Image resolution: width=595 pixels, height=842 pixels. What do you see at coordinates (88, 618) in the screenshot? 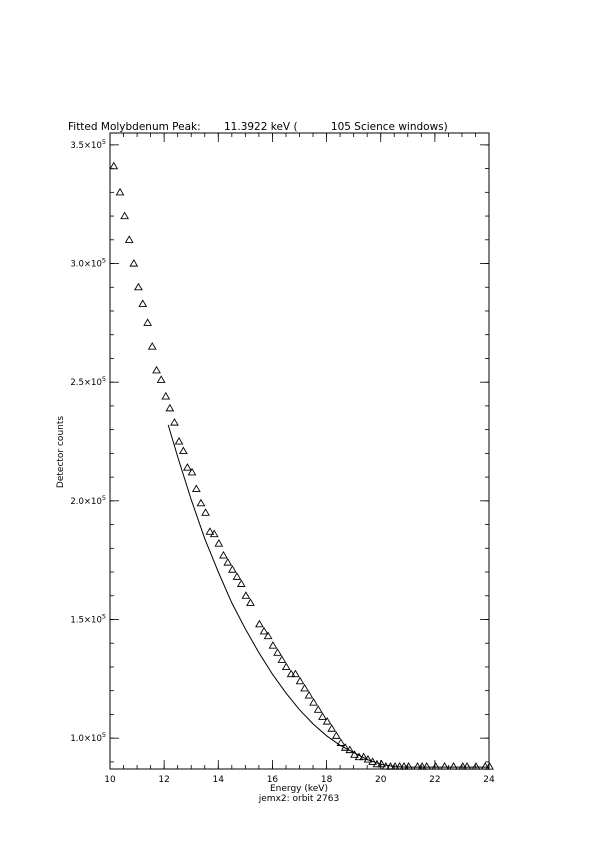
I see `y-tick-label: 1.5×10⁵` at bounding box center [88, 618].